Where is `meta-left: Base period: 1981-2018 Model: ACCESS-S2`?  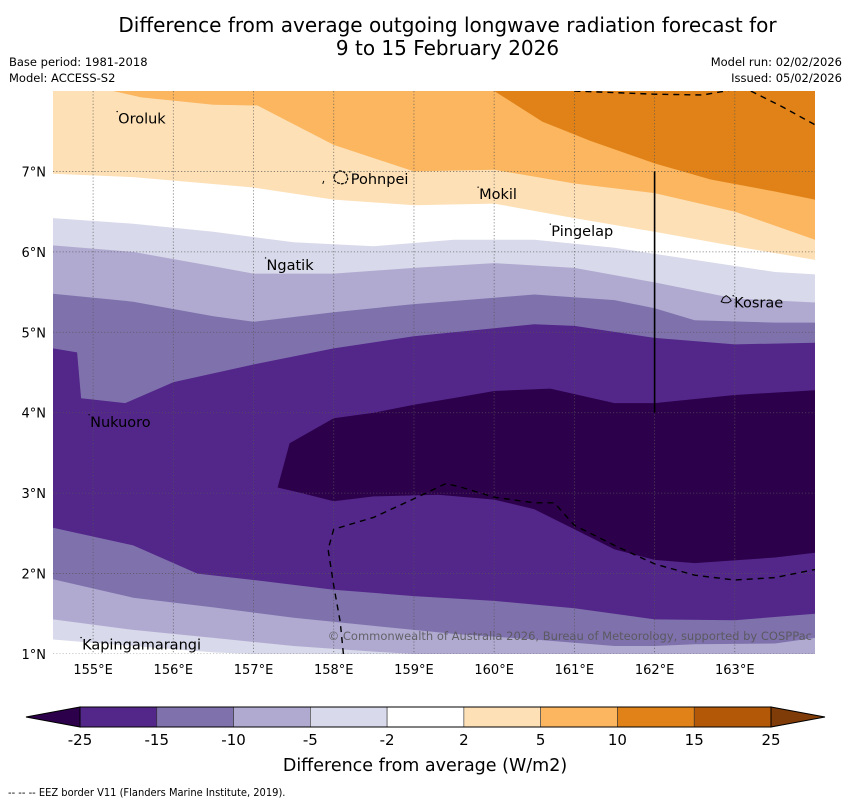
meta-left: Base period: 1981-2018 Model: ACCESS-S2 is located at coordinates (78, 70).